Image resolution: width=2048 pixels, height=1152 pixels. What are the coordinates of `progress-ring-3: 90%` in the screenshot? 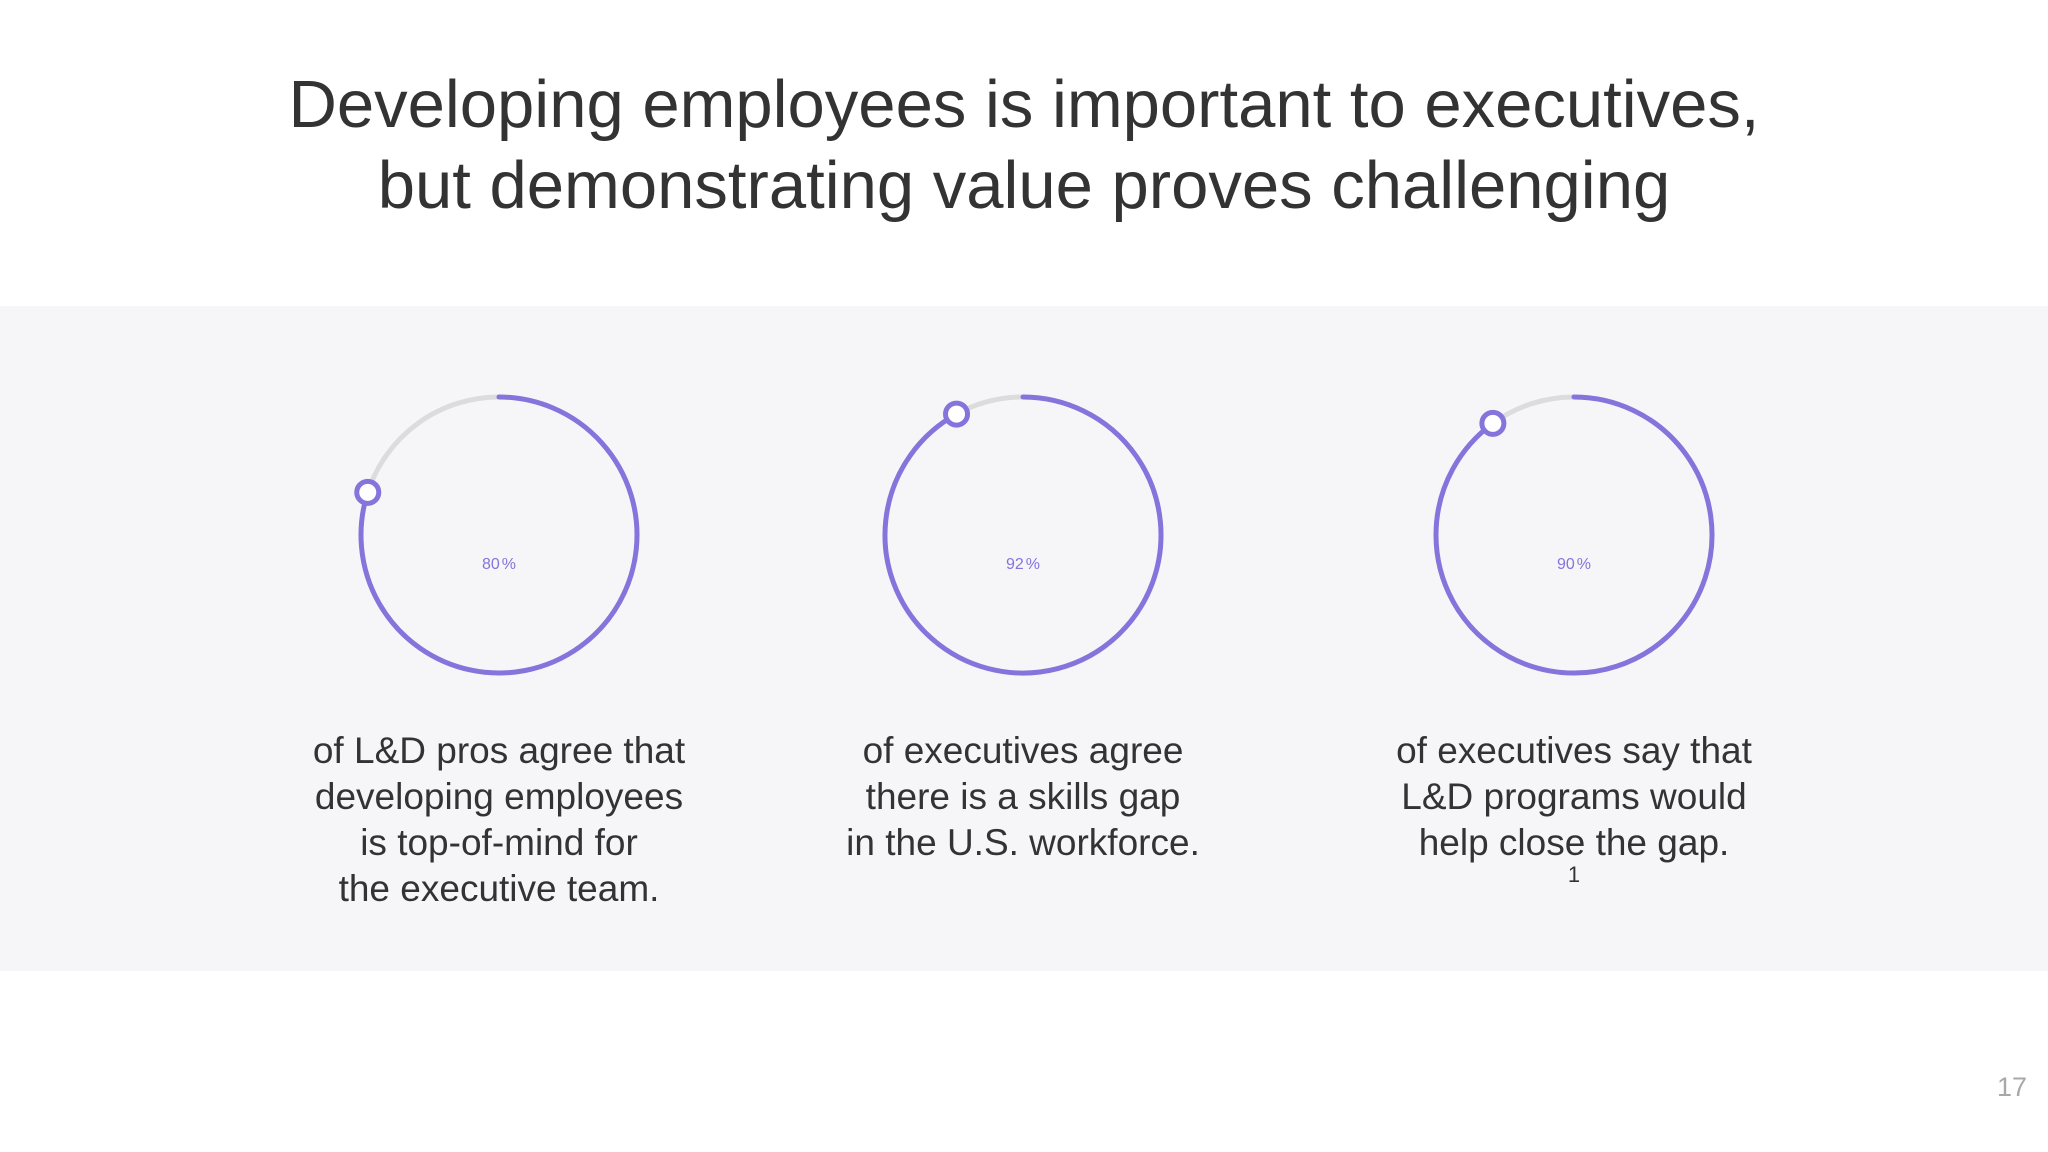 It's located at (1574, 556).